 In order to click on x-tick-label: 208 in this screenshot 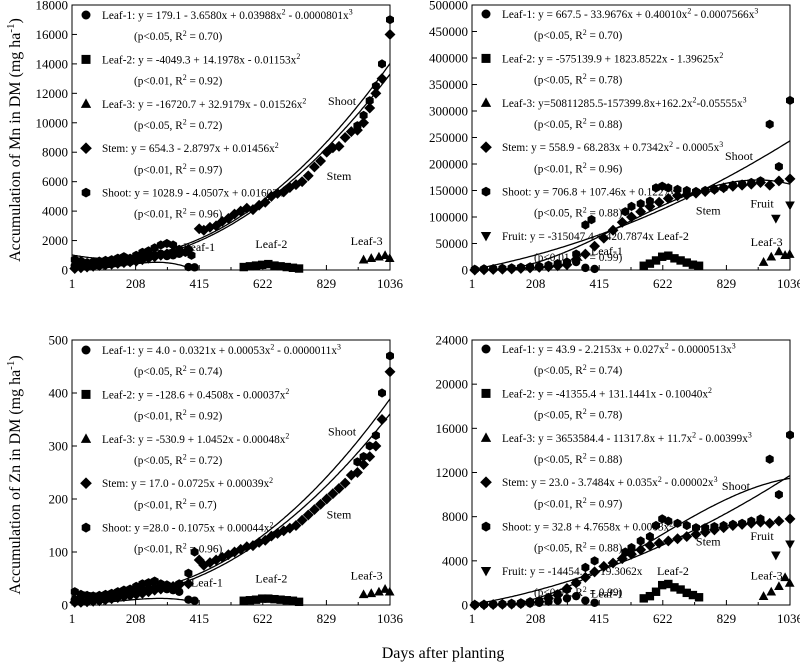, I will do `click(136, 618)`.